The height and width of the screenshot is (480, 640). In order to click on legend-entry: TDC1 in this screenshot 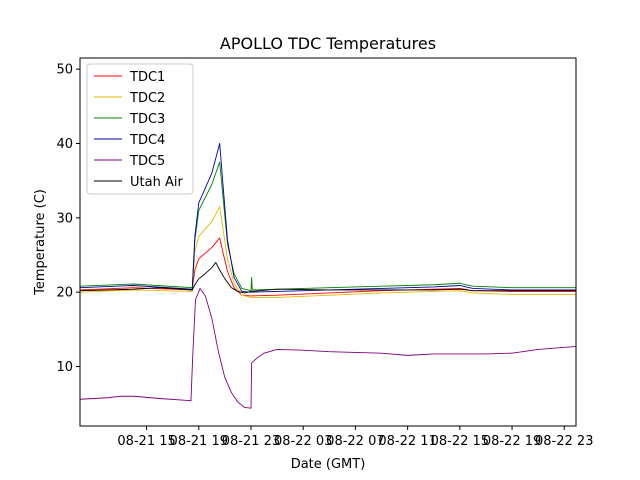, I will do `click(129, 77)`.